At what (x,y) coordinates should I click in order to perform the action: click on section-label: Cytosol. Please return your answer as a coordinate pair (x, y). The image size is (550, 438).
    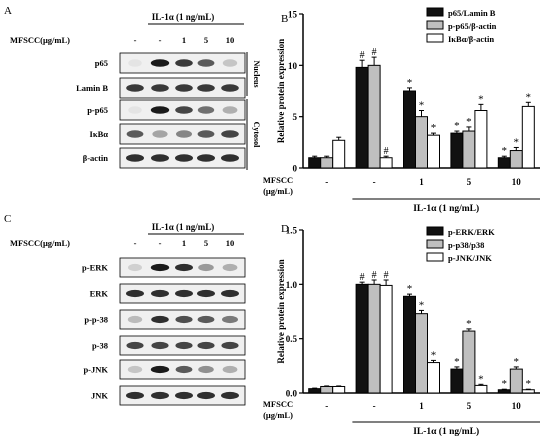
    Looking at the image, I should click on (256, 135).